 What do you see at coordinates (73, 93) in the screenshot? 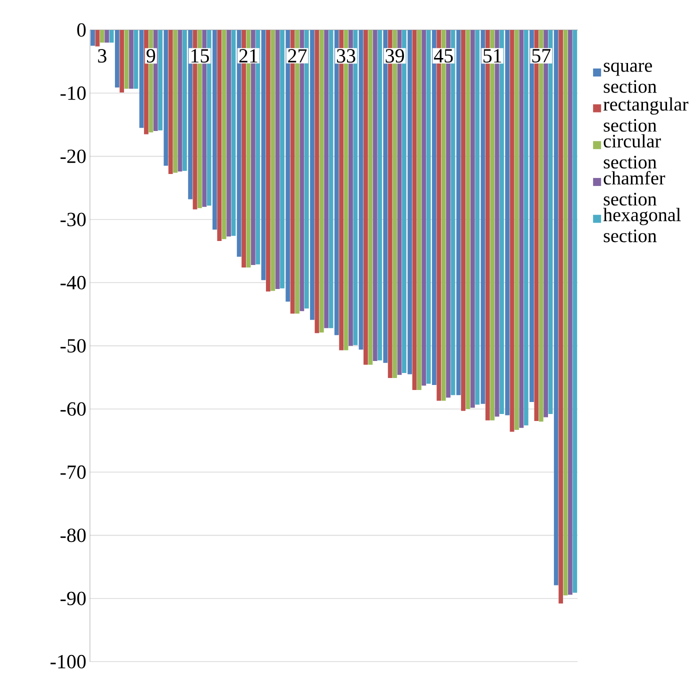
I see `y-tick-label: -10` at bounding box center [73, 93].